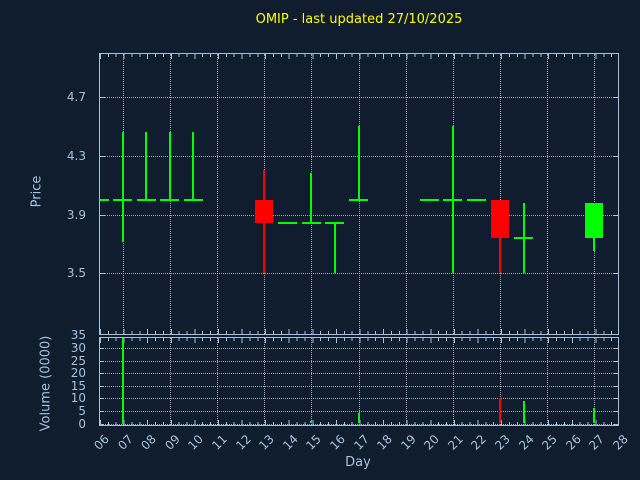  I want to click on volume-tick-label: 15, so click(78, 385).